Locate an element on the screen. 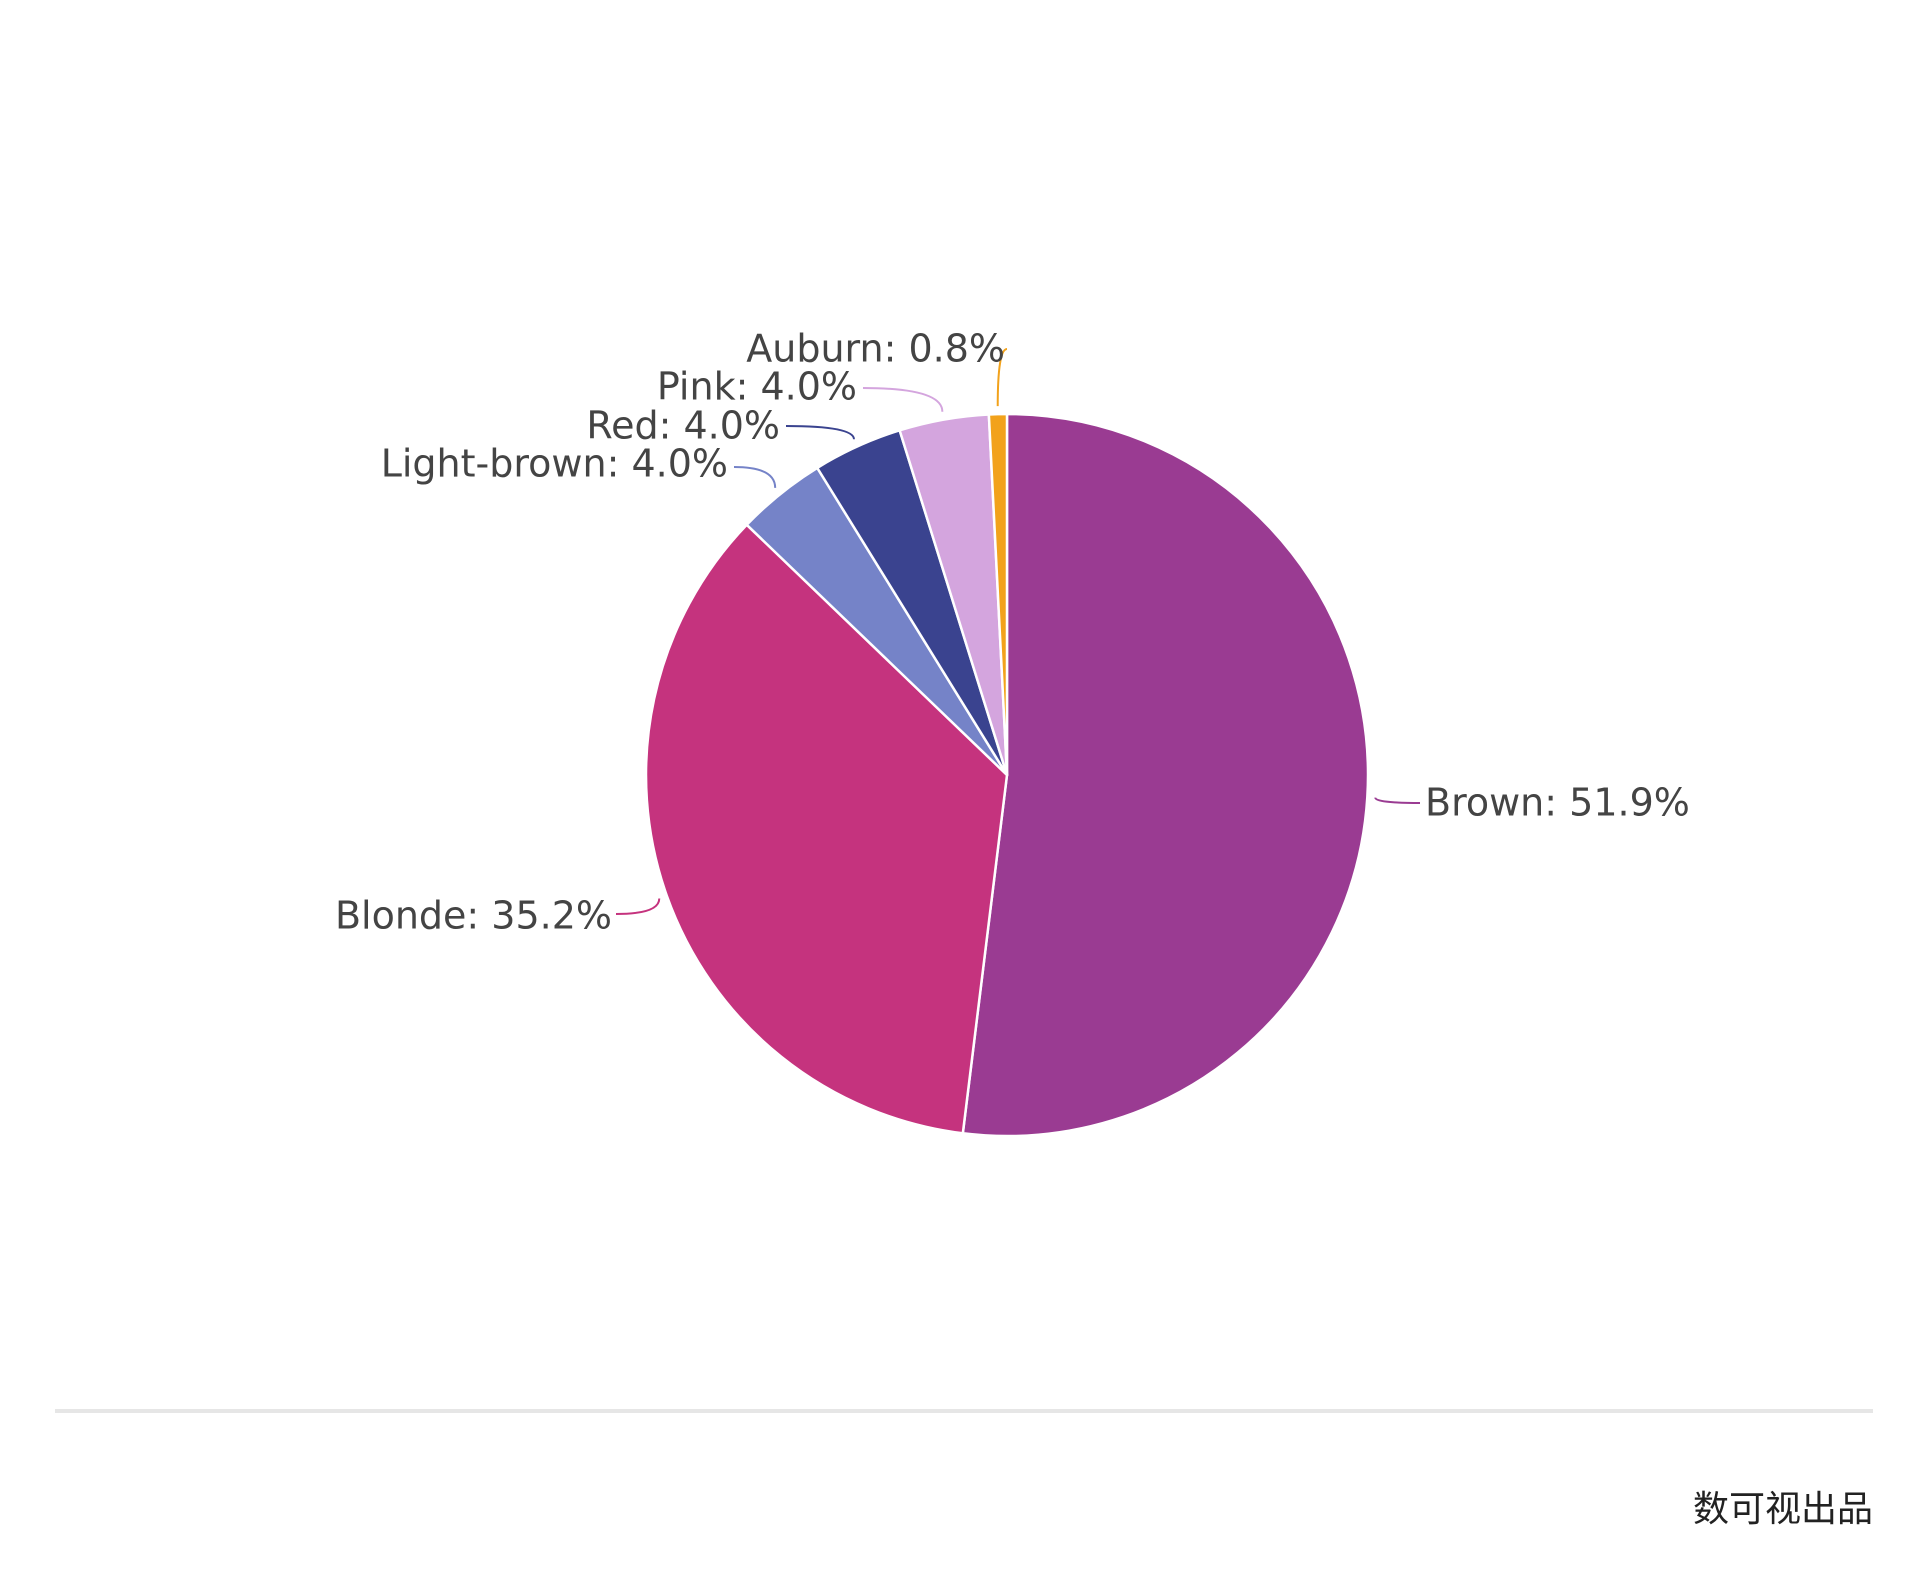  pie-slice-auburn is located at coordinates (998, 594).